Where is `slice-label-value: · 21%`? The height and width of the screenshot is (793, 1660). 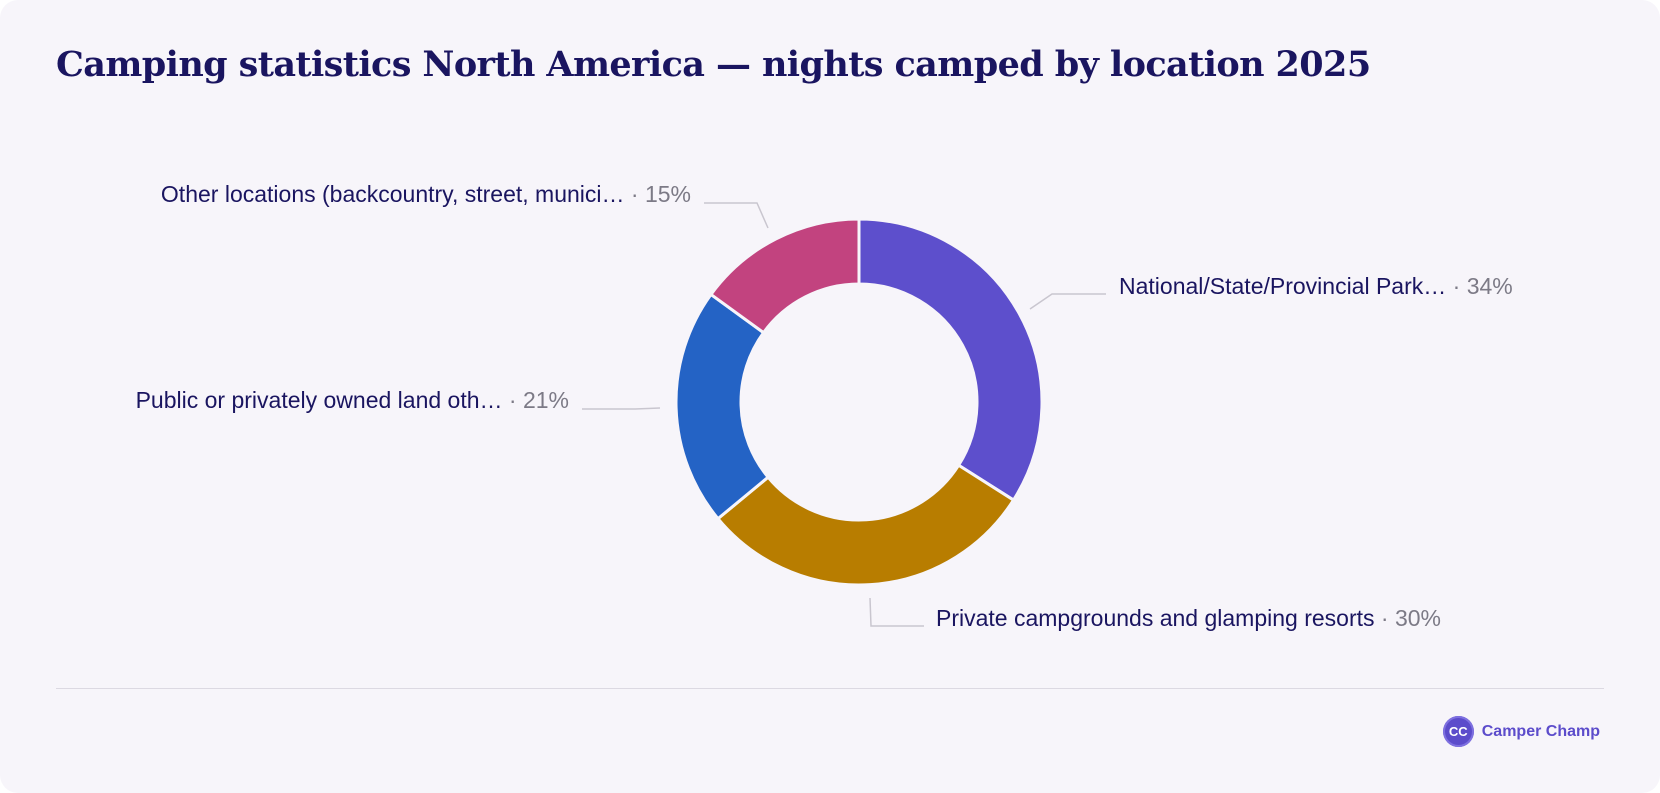 slice-label-value: · 21% is located at coordinates (536, 400).